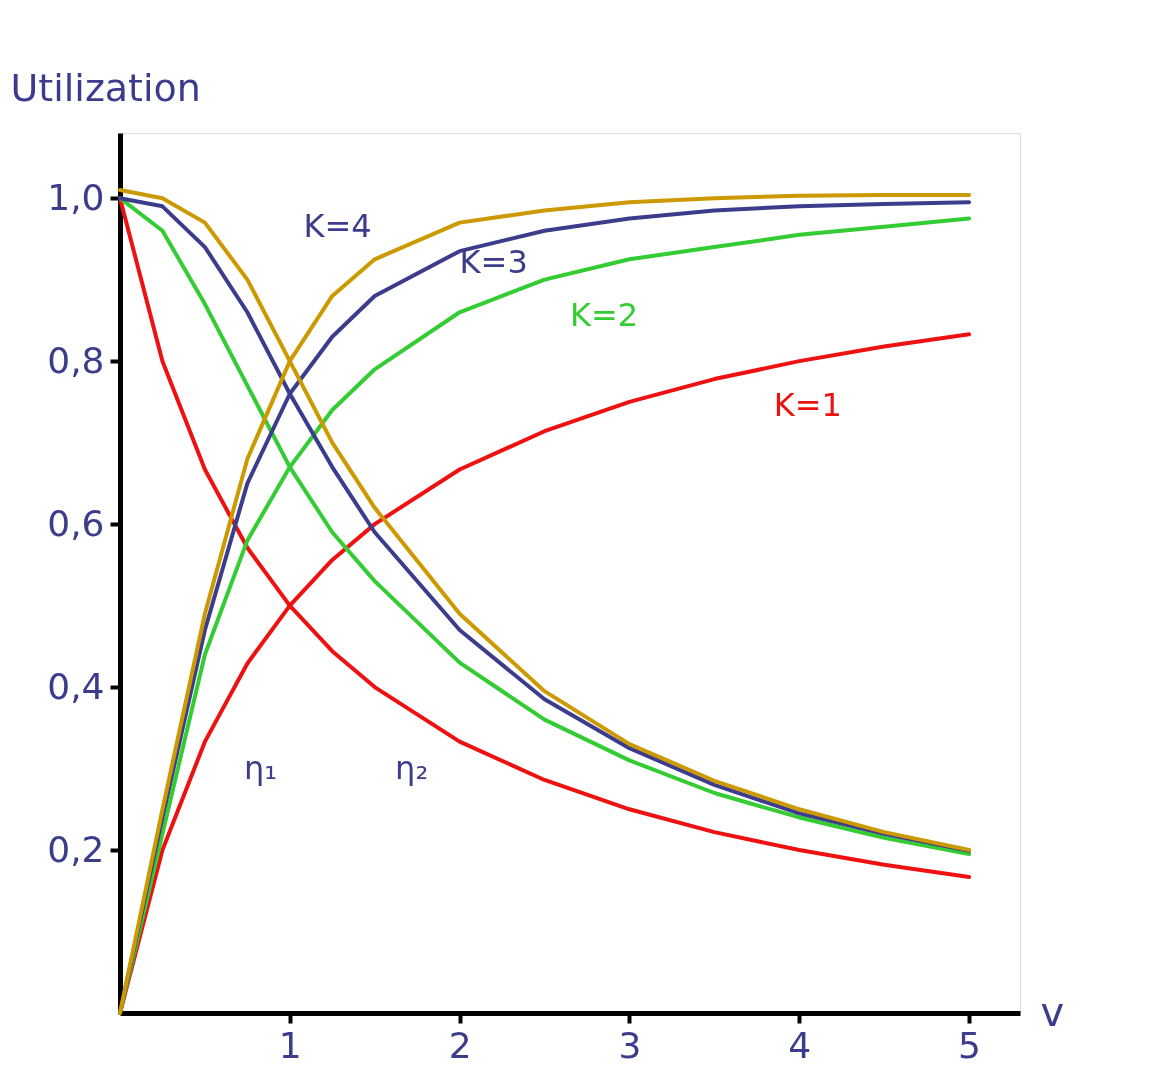 The width and height of the screenshot is (1170, 1089). What do you see at coordinates (460, 1045) in the screenshot?
I see `x-tick-label: 2` at bounding box center [460, 1045].